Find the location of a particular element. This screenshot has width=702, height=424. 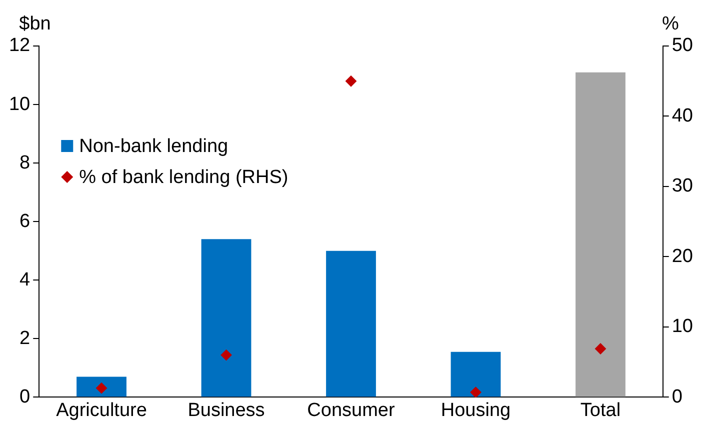

y2-tick-label: 40 is located at coordinates (683, 115).